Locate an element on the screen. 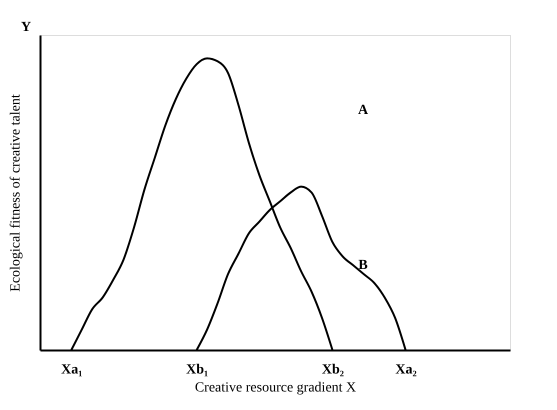 The width and height of the screenshot is (557, 410). x-tick-label: Xb₁ is located at coordinates (197, 370).